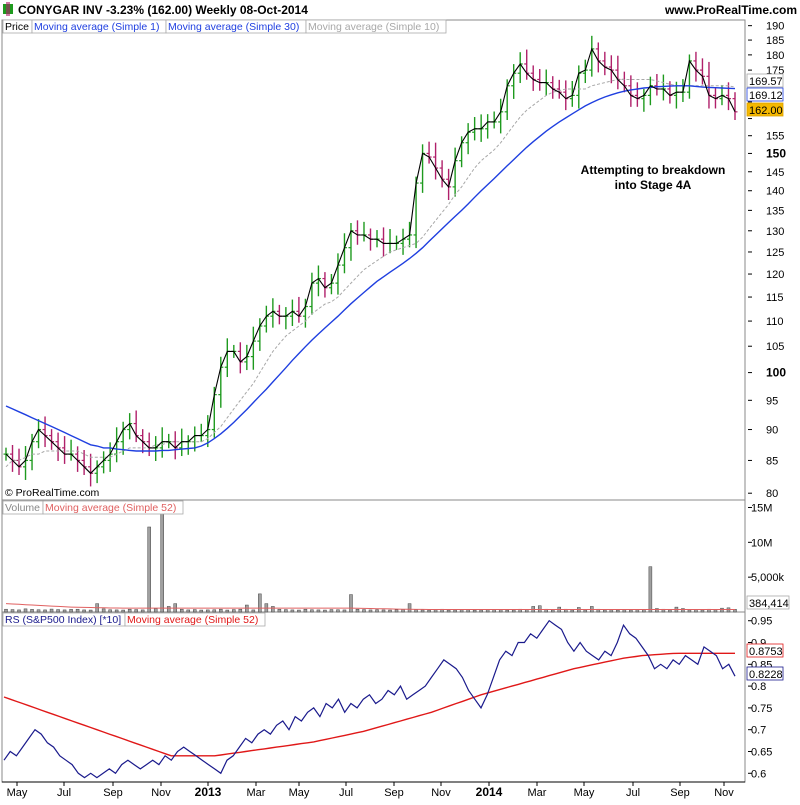  Describe the element at coordinates (373, 27) in the screenshot. I see `price-legend-label: Moving average (Simple 10)` at that location.